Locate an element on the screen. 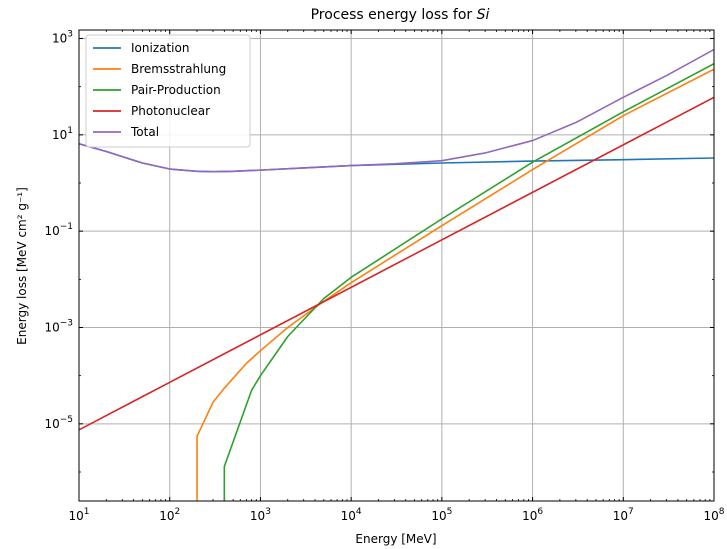 The image size is (727, 549). y-tick-label: 10⁻¹ is located at coordinates (58, 230).